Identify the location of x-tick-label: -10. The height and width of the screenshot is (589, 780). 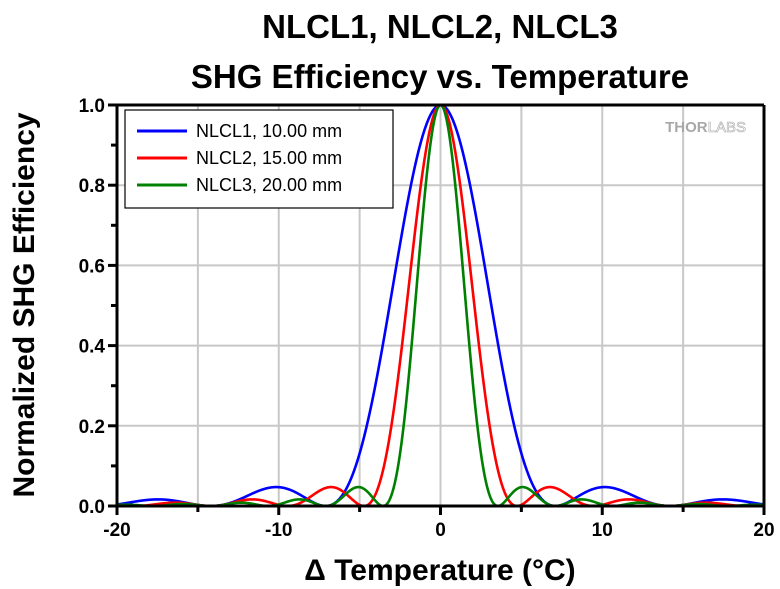
(278, 530).